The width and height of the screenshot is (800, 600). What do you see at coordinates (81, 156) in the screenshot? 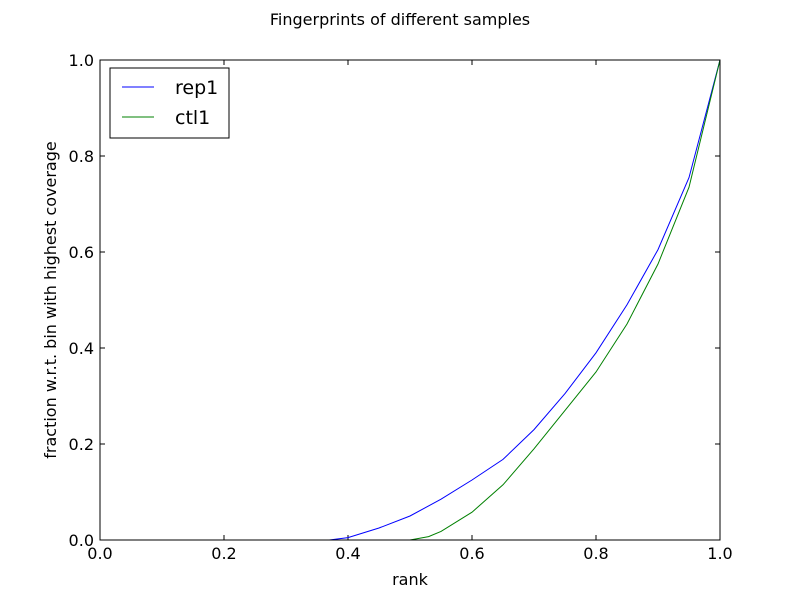
I see `y-tick-label: 0.8` at bounding box center [81, 156].